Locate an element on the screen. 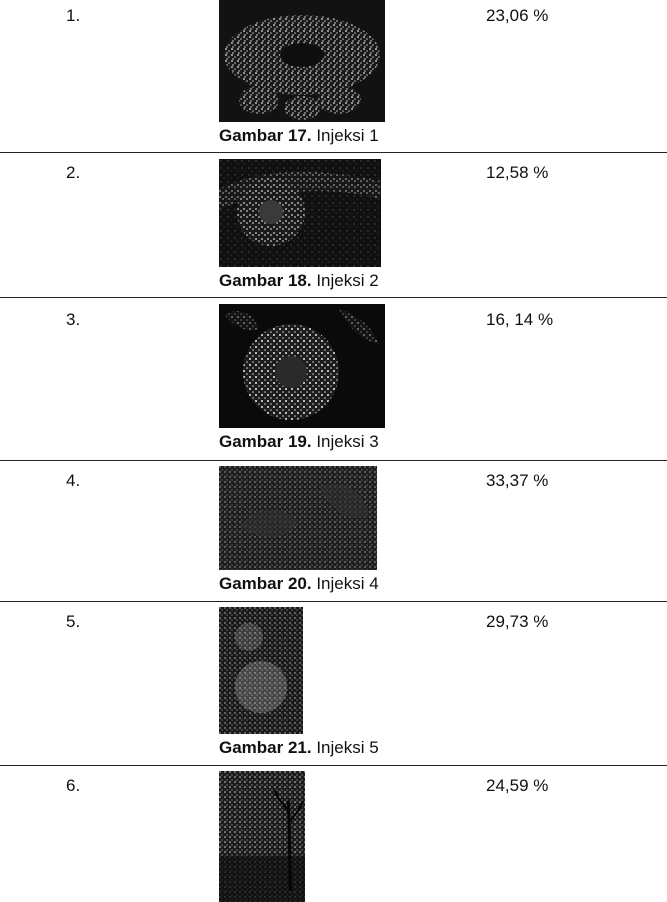  percentage-value: 16, 14 % is located at coordinates (520, 319).